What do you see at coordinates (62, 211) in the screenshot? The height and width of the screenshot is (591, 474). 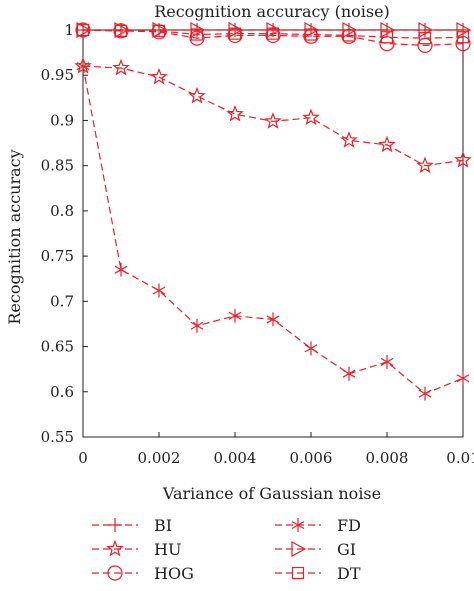 I see `y-tick-label: 0.8` at bounding box center [62, 211].